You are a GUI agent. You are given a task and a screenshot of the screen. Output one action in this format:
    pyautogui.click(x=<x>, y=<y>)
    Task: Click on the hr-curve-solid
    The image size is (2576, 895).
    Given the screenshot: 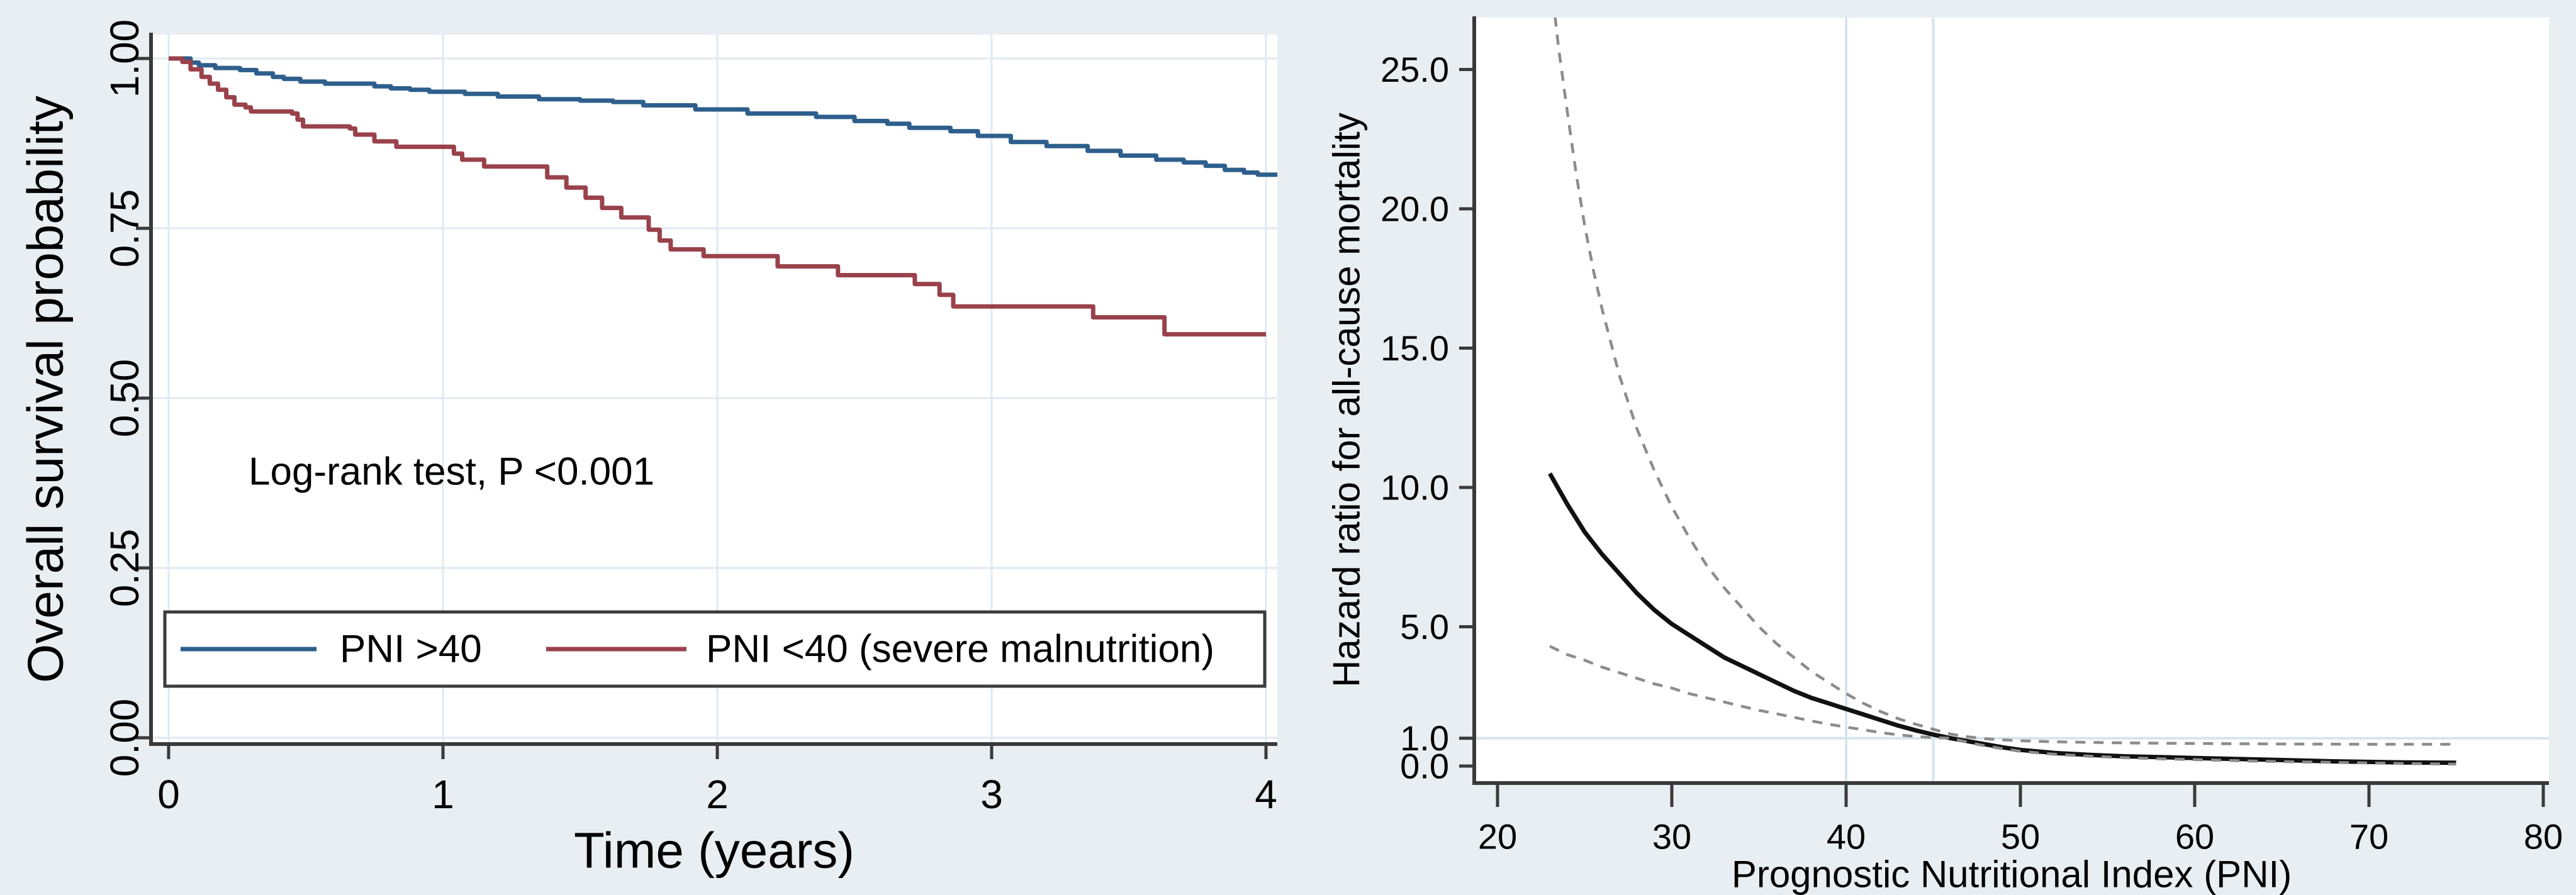 What is the action you would take?
    pyautogui.click(x=2002, y=619)
    